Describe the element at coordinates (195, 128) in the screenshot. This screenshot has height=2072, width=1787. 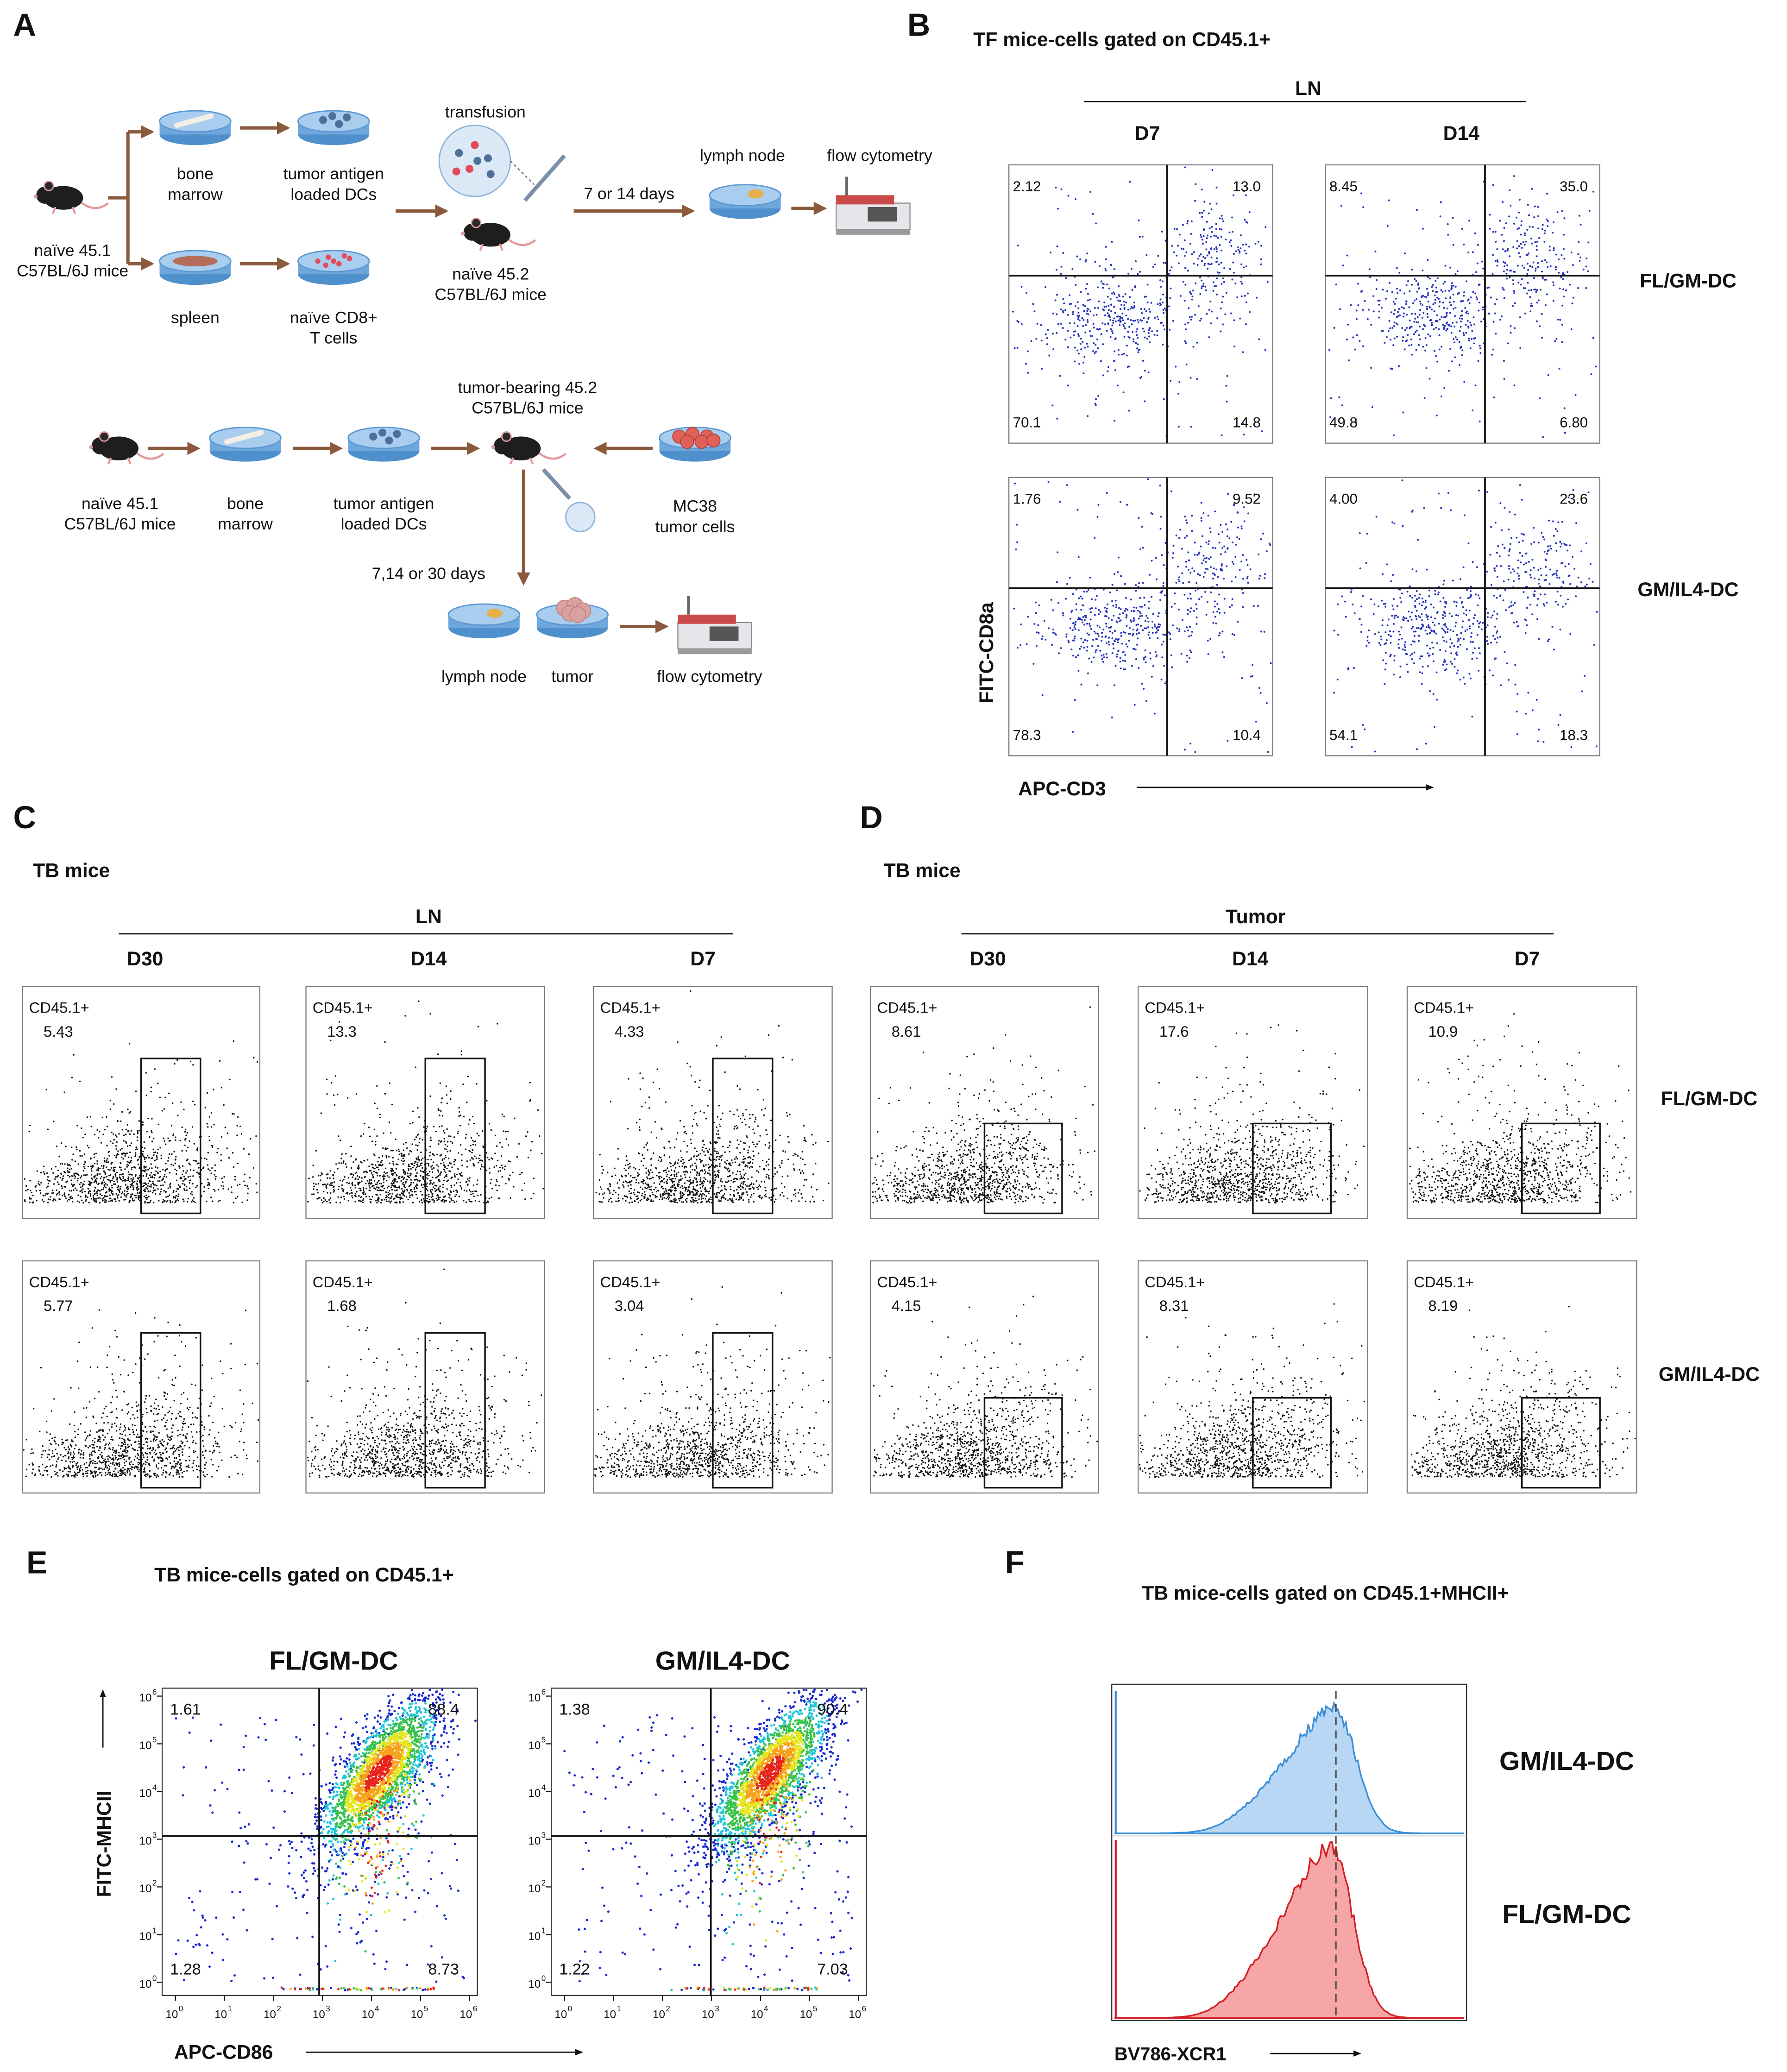
I see `dish-icon` at that location.